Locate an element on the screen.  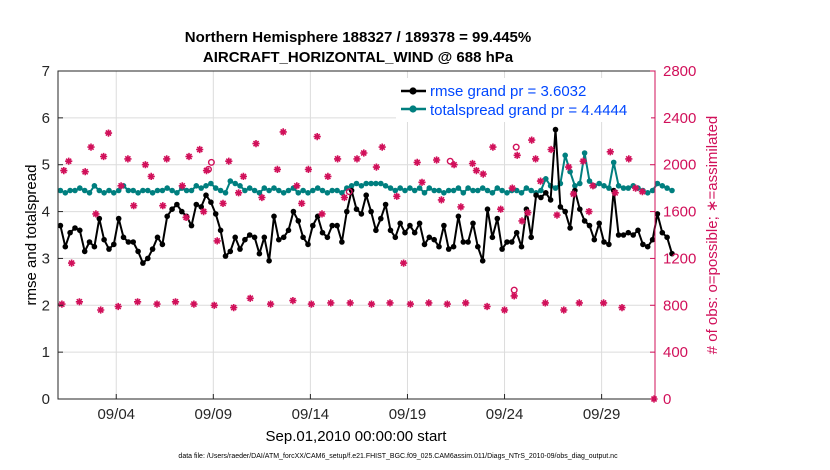
y-right-tick-label: 2000 is located at coordinates (679, 165).